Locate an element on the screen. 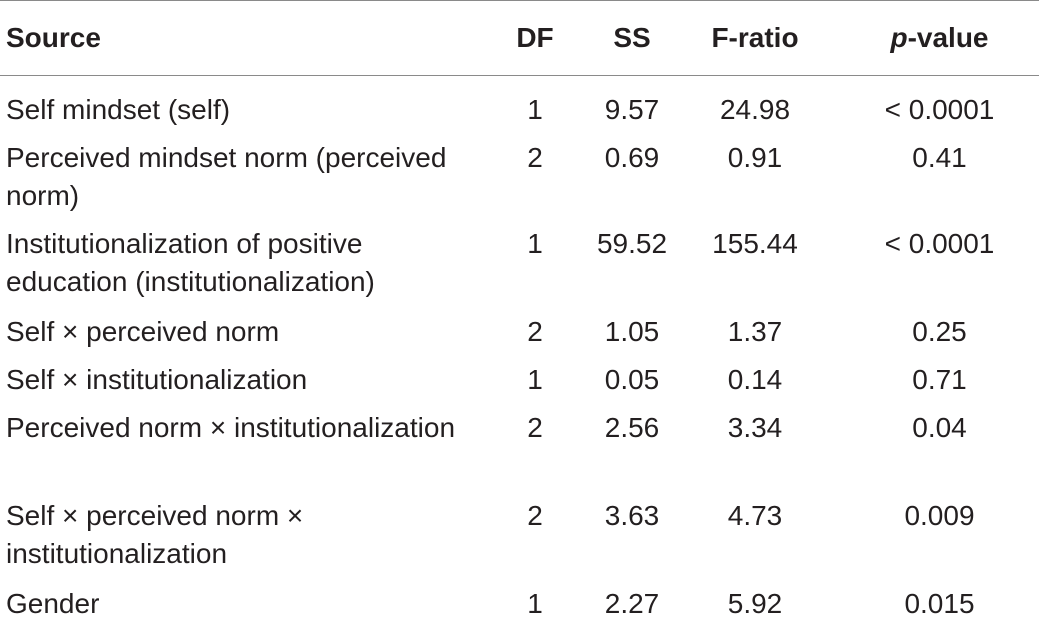 This screenshot has width=1039, height=623. cell-p-value: 0.41 is located at coordinates (939, 172).